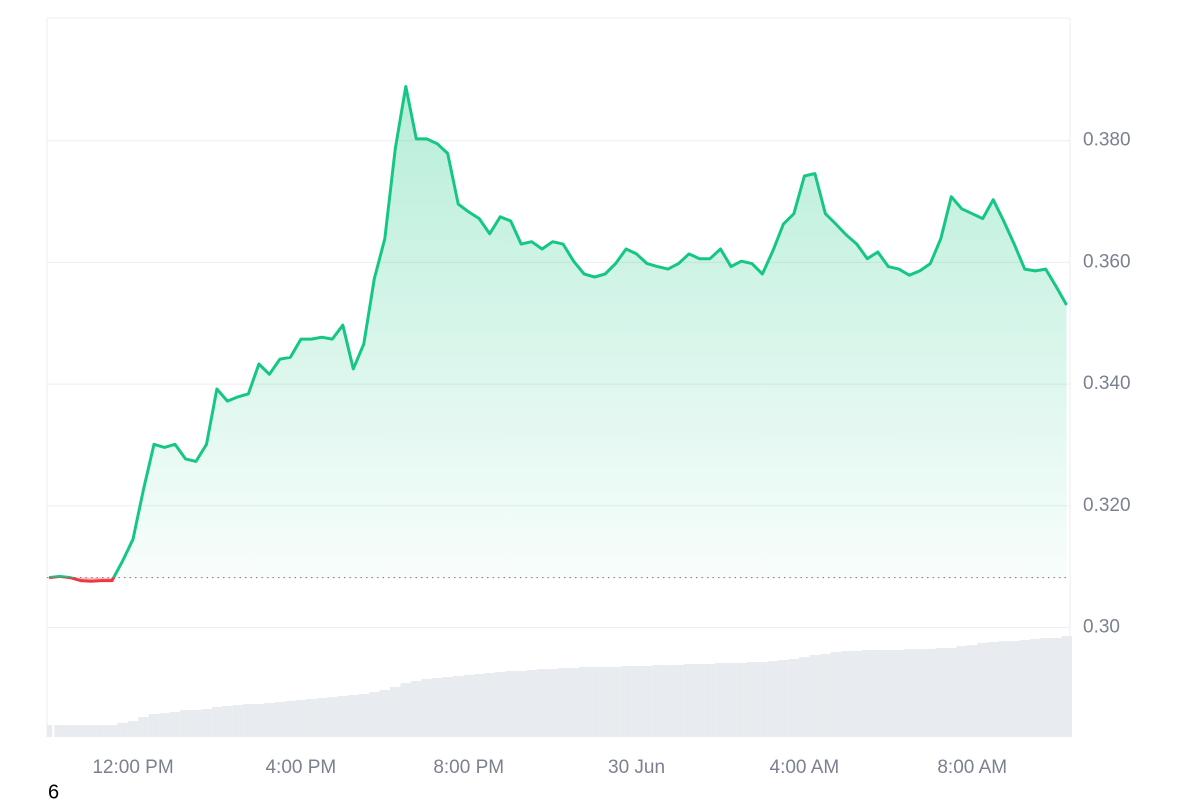 Image resolution: width=1200 pixels, height=800 pixels. What do you see at coordinates (805, 767) in the screenshot?
I see `x-tick-label: 4:00 AM` at bounding box center [805, 767].